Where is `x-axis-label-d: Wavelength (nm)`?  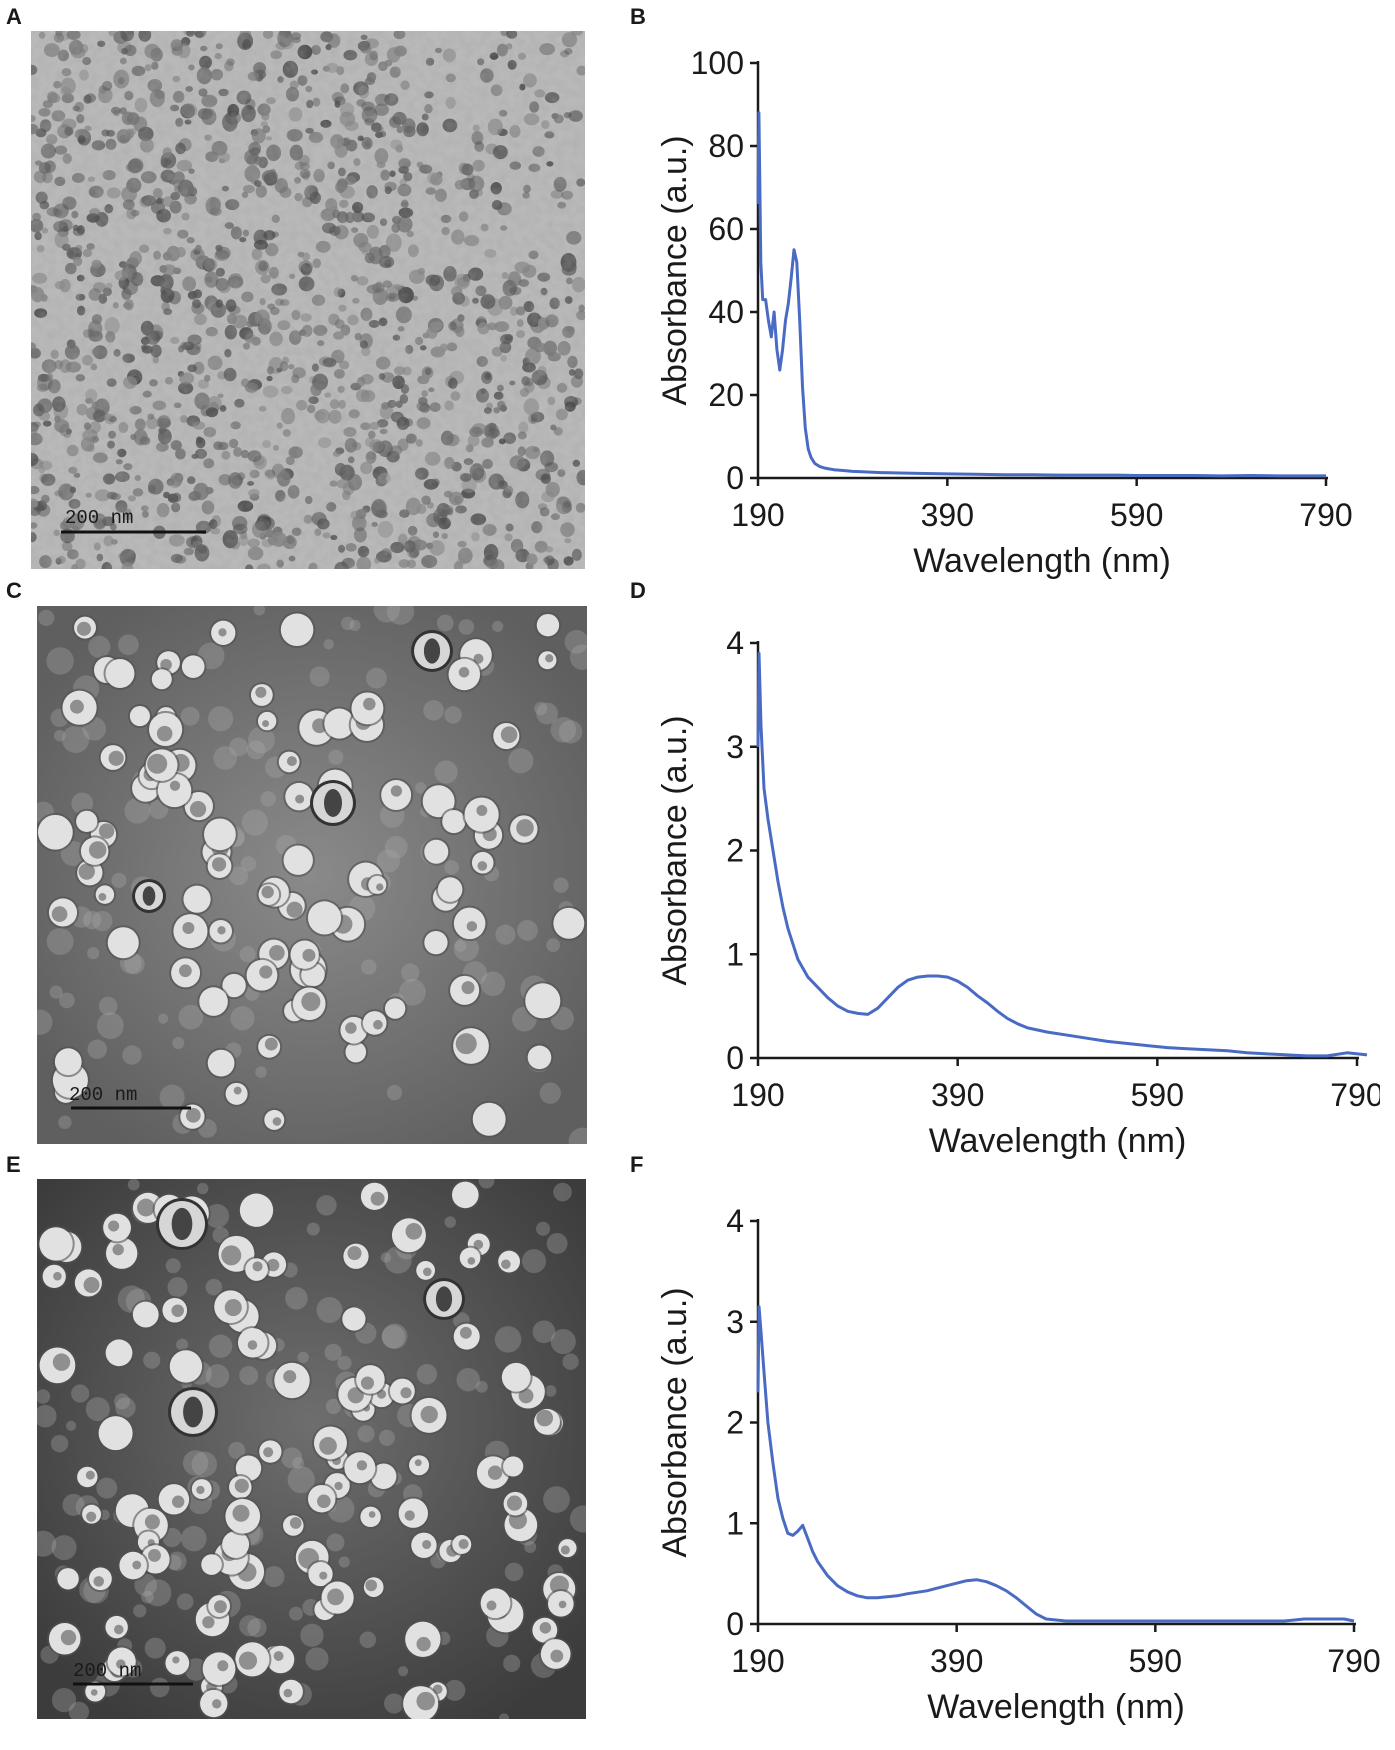
x-axis-label-d: Wavelength (nm) is located at coordinates (1058, 1141).